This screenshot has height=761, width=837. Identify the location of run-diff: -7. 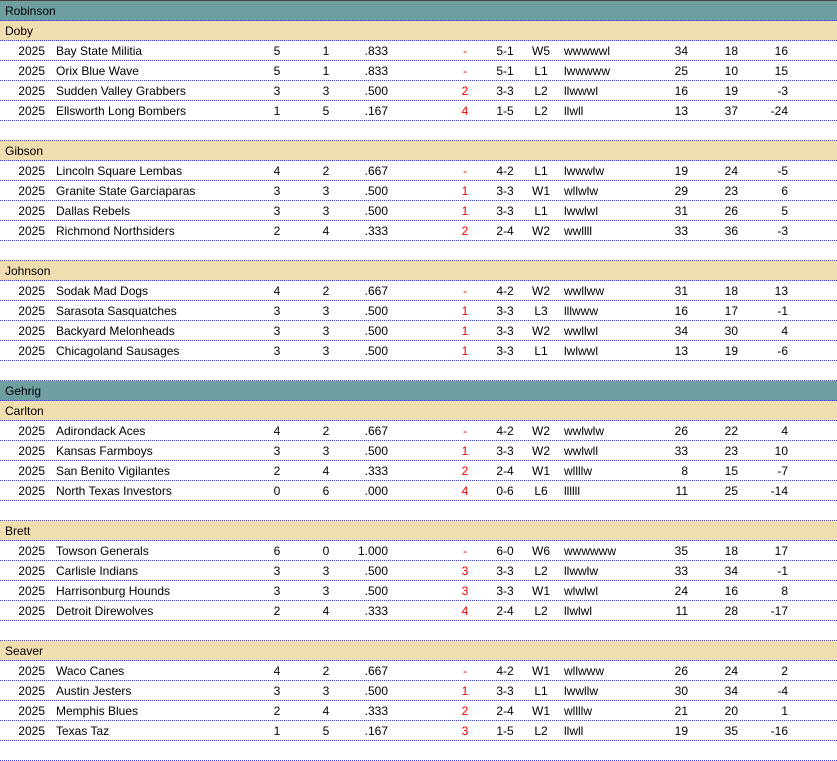
(782, 471).